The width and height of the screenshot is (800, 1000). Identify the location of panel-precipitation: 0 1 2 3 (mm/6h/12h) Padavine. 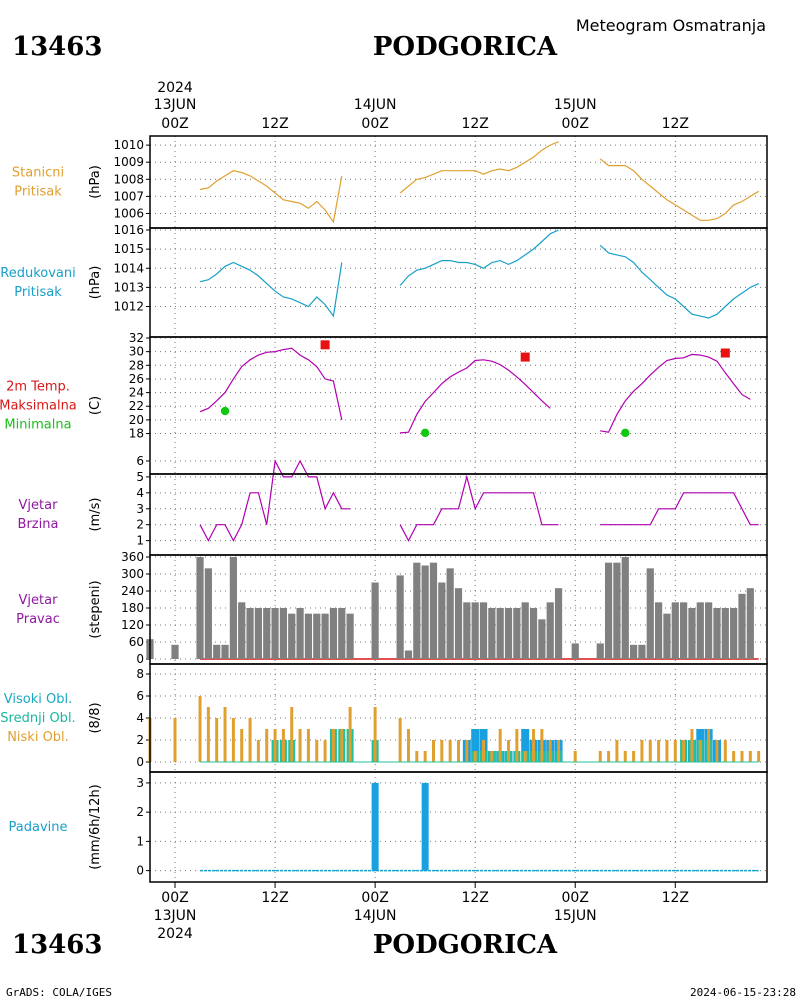
(388, 827).